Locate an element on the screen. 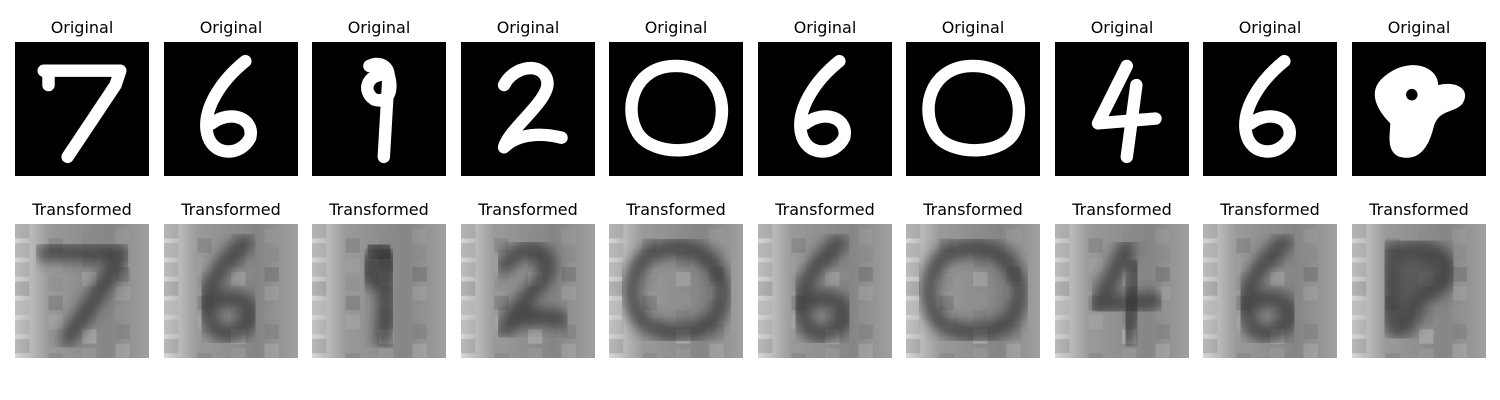 The height and width of the screenshot is (400, 1500). transformed-title-9: Transformed is located at coordinates (1270, 209).